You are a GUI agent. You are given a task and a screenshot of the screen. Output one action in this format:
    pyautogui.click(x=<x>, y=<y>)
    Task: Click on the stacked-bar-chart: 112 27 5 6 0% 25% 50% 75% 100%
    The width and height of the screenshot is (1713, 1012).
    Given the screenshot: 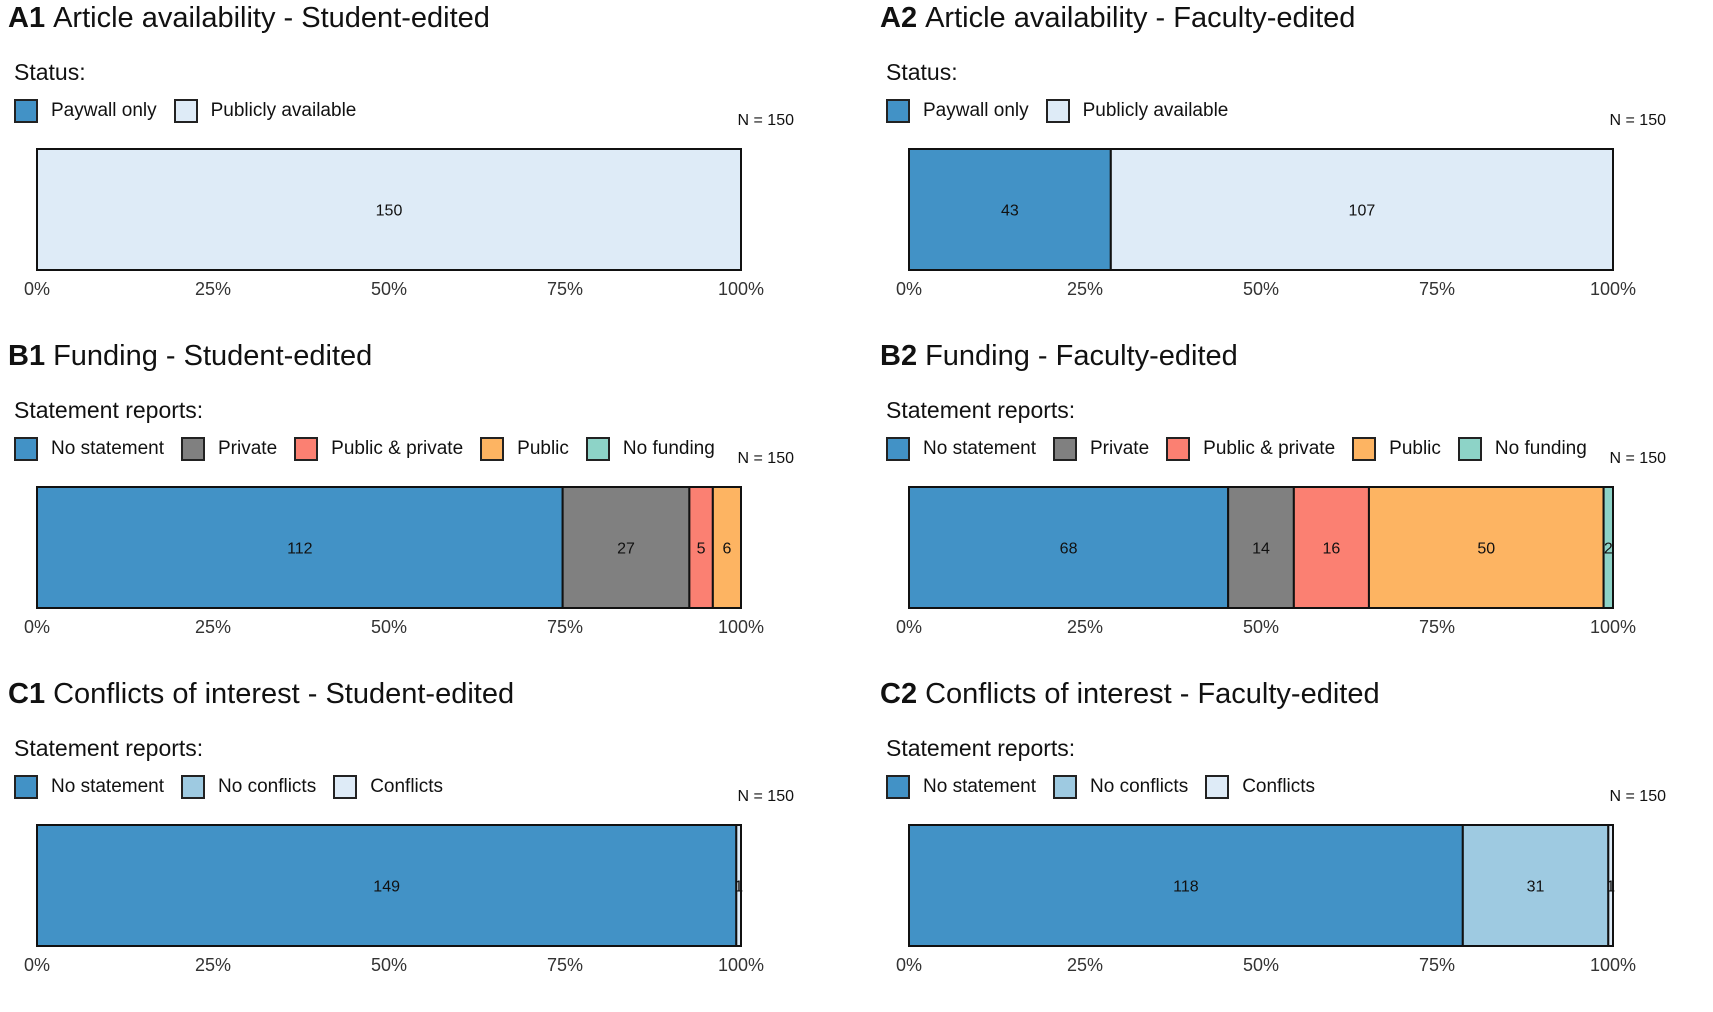 What is the action you would take?
    pyautogui.click(x=394, y=561)
    